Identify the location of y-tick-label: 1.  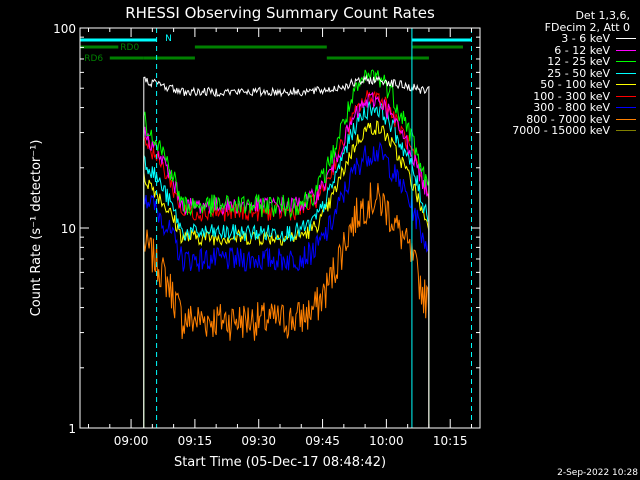
(72, 429).